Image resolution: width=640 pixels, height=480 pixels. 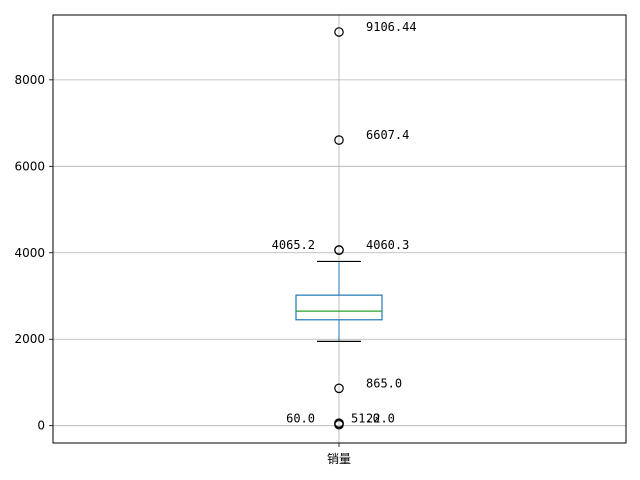 What do you see at coordinates (365, 419) in the screenshot?
I see `outlier-annotation-6: 51.0` at bounding box center [365, 419].